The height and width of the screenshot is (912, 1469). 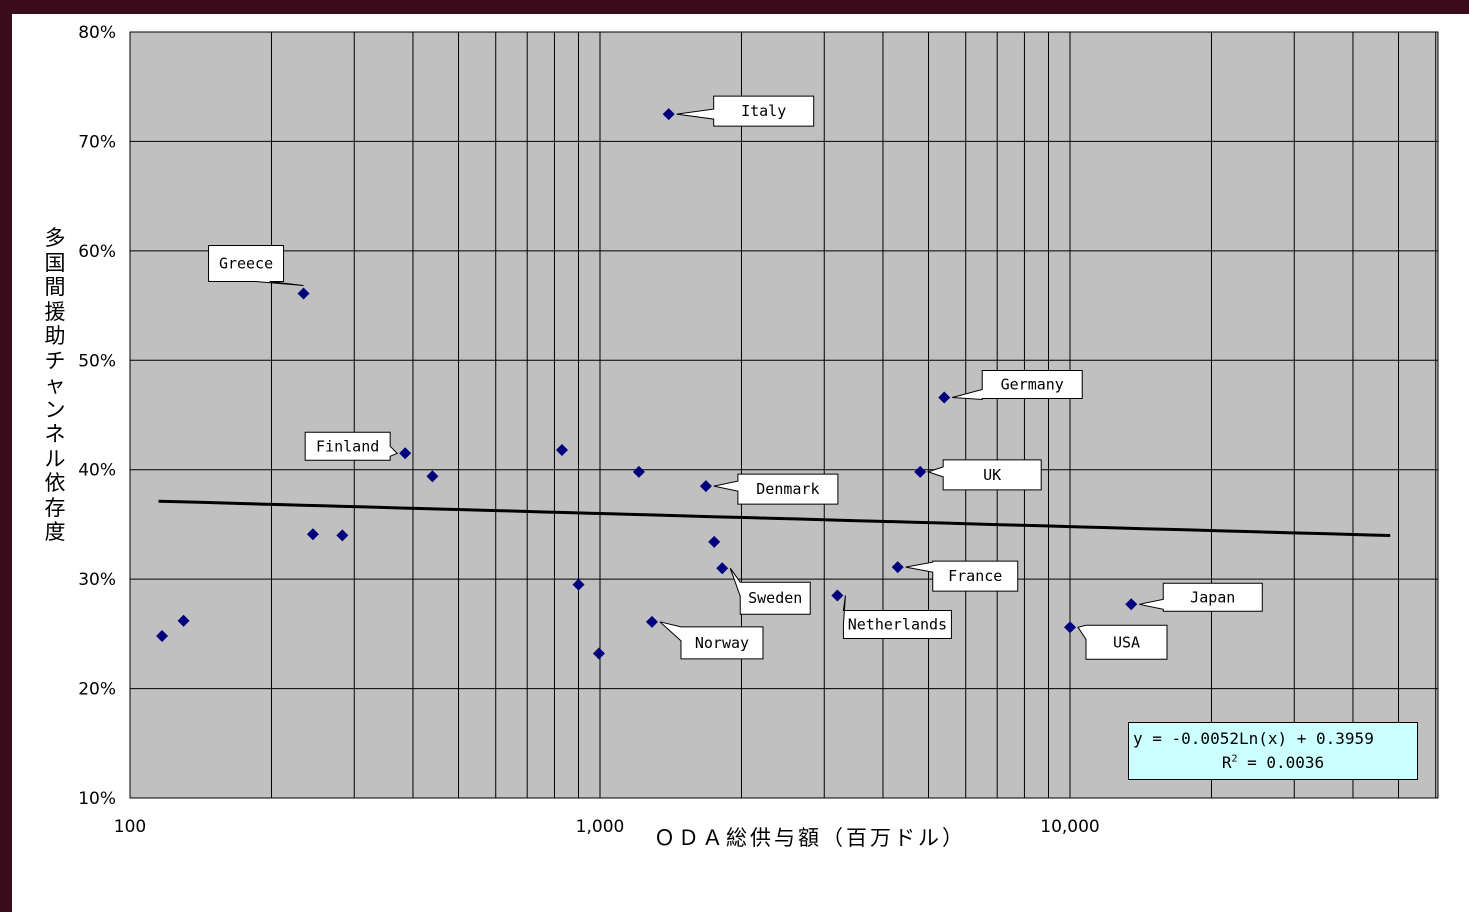 What do you see at coordinates (1032, 384) in the screenshot?
I see `callout-label: Germany` at bounding box center [1032, 384].